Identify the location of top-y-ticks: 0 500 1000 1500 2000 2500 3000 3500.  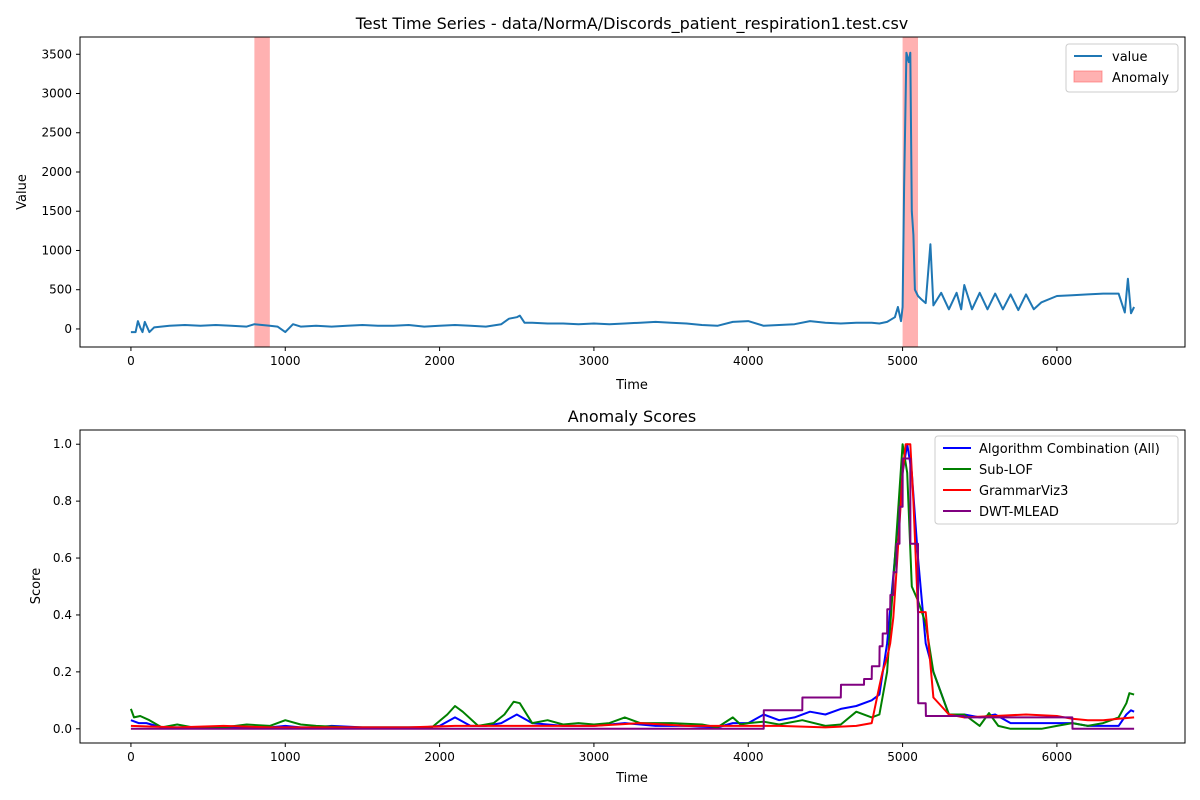
(60, 191).